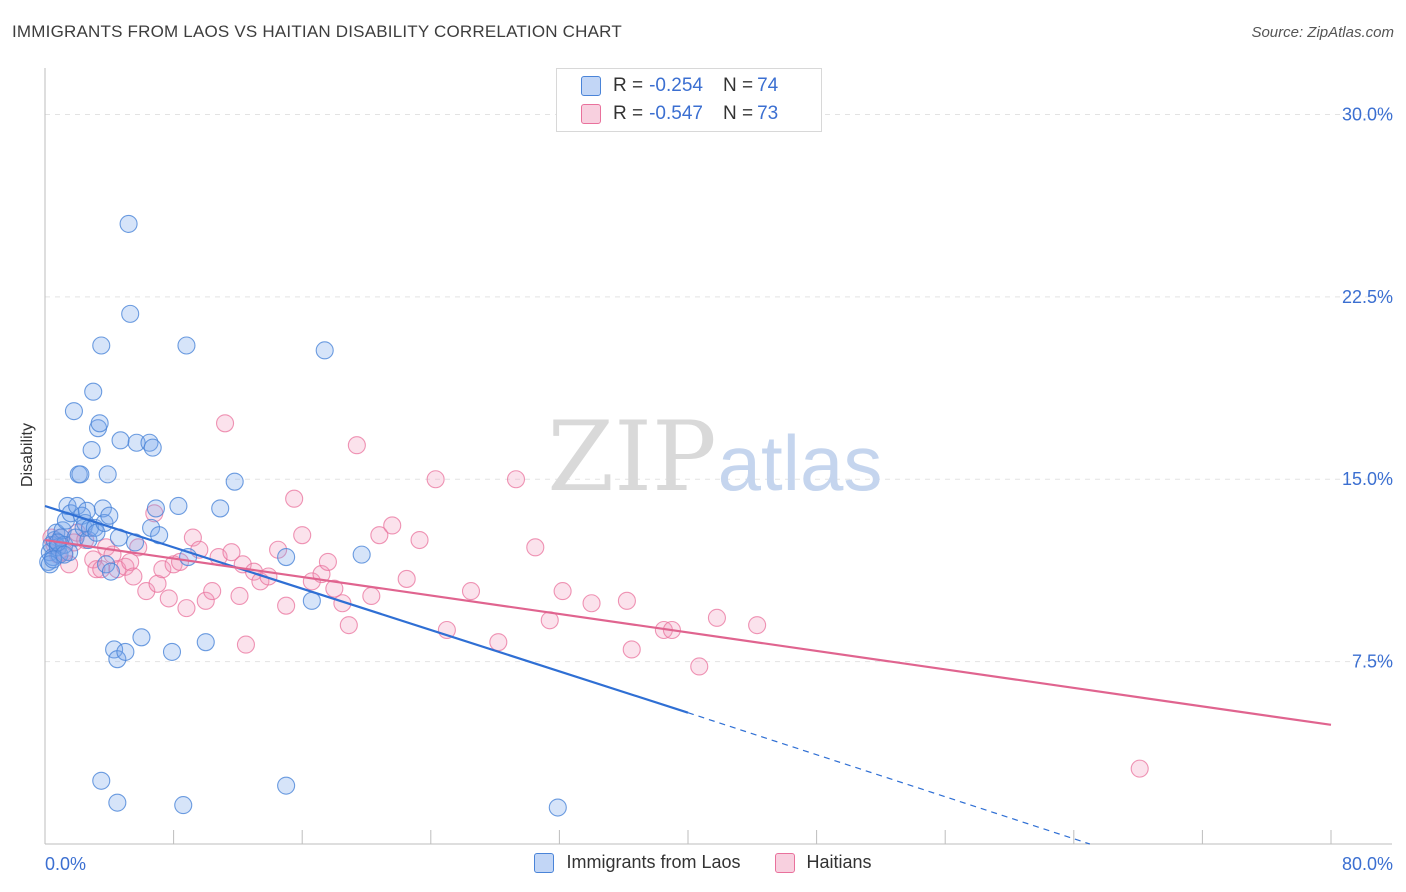 Image resolution: width=1406 pixels, height=892 pixels. Describe the element at coordinates (637, 862) in the screenshot. I see `legend-item-laos: Immigrants from Laos` at that location.